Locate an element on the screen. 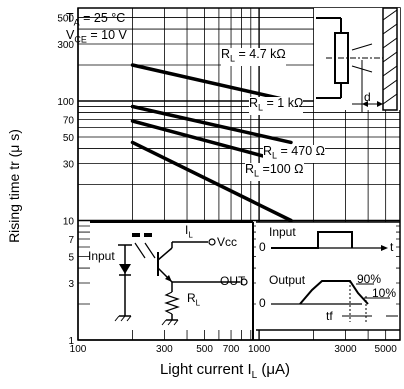 Image resolution: width=404 pixels, height=389 pixels. circuit-input-label: Input is located at coordinates (101, 256).